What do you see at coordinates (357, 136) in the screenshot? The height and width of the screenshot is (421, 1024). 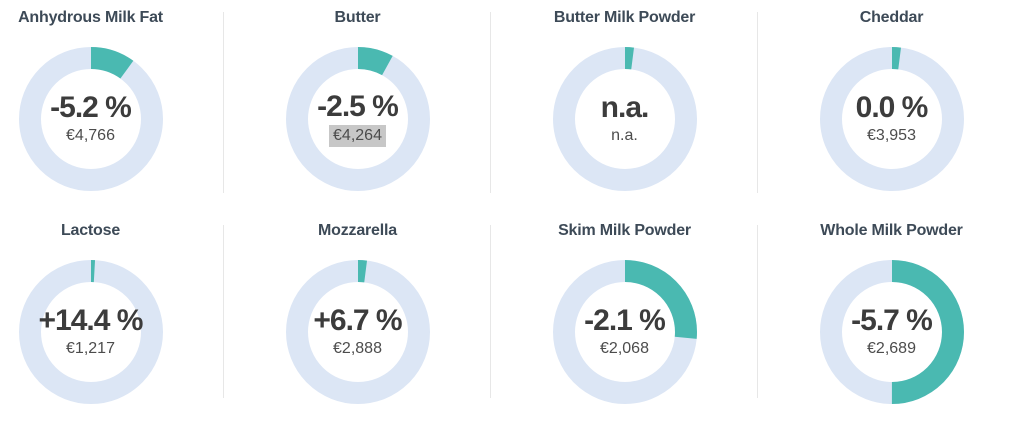 I see `price-value: €4,264` at bounding box center [357, 136].